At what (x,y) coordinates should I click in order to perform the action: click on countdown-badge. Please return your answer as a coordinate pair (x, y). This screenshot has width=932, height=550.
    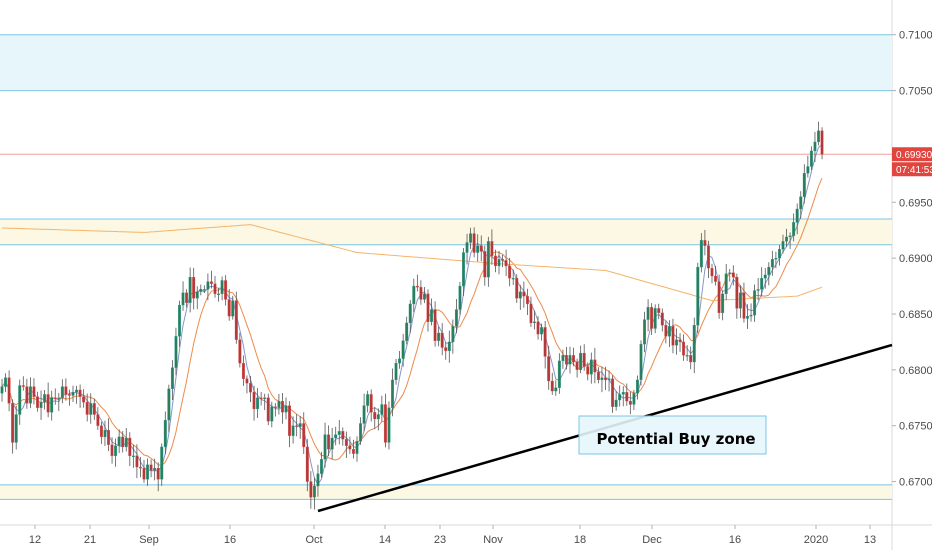
    Looking at the image, I should click on (912, 169).